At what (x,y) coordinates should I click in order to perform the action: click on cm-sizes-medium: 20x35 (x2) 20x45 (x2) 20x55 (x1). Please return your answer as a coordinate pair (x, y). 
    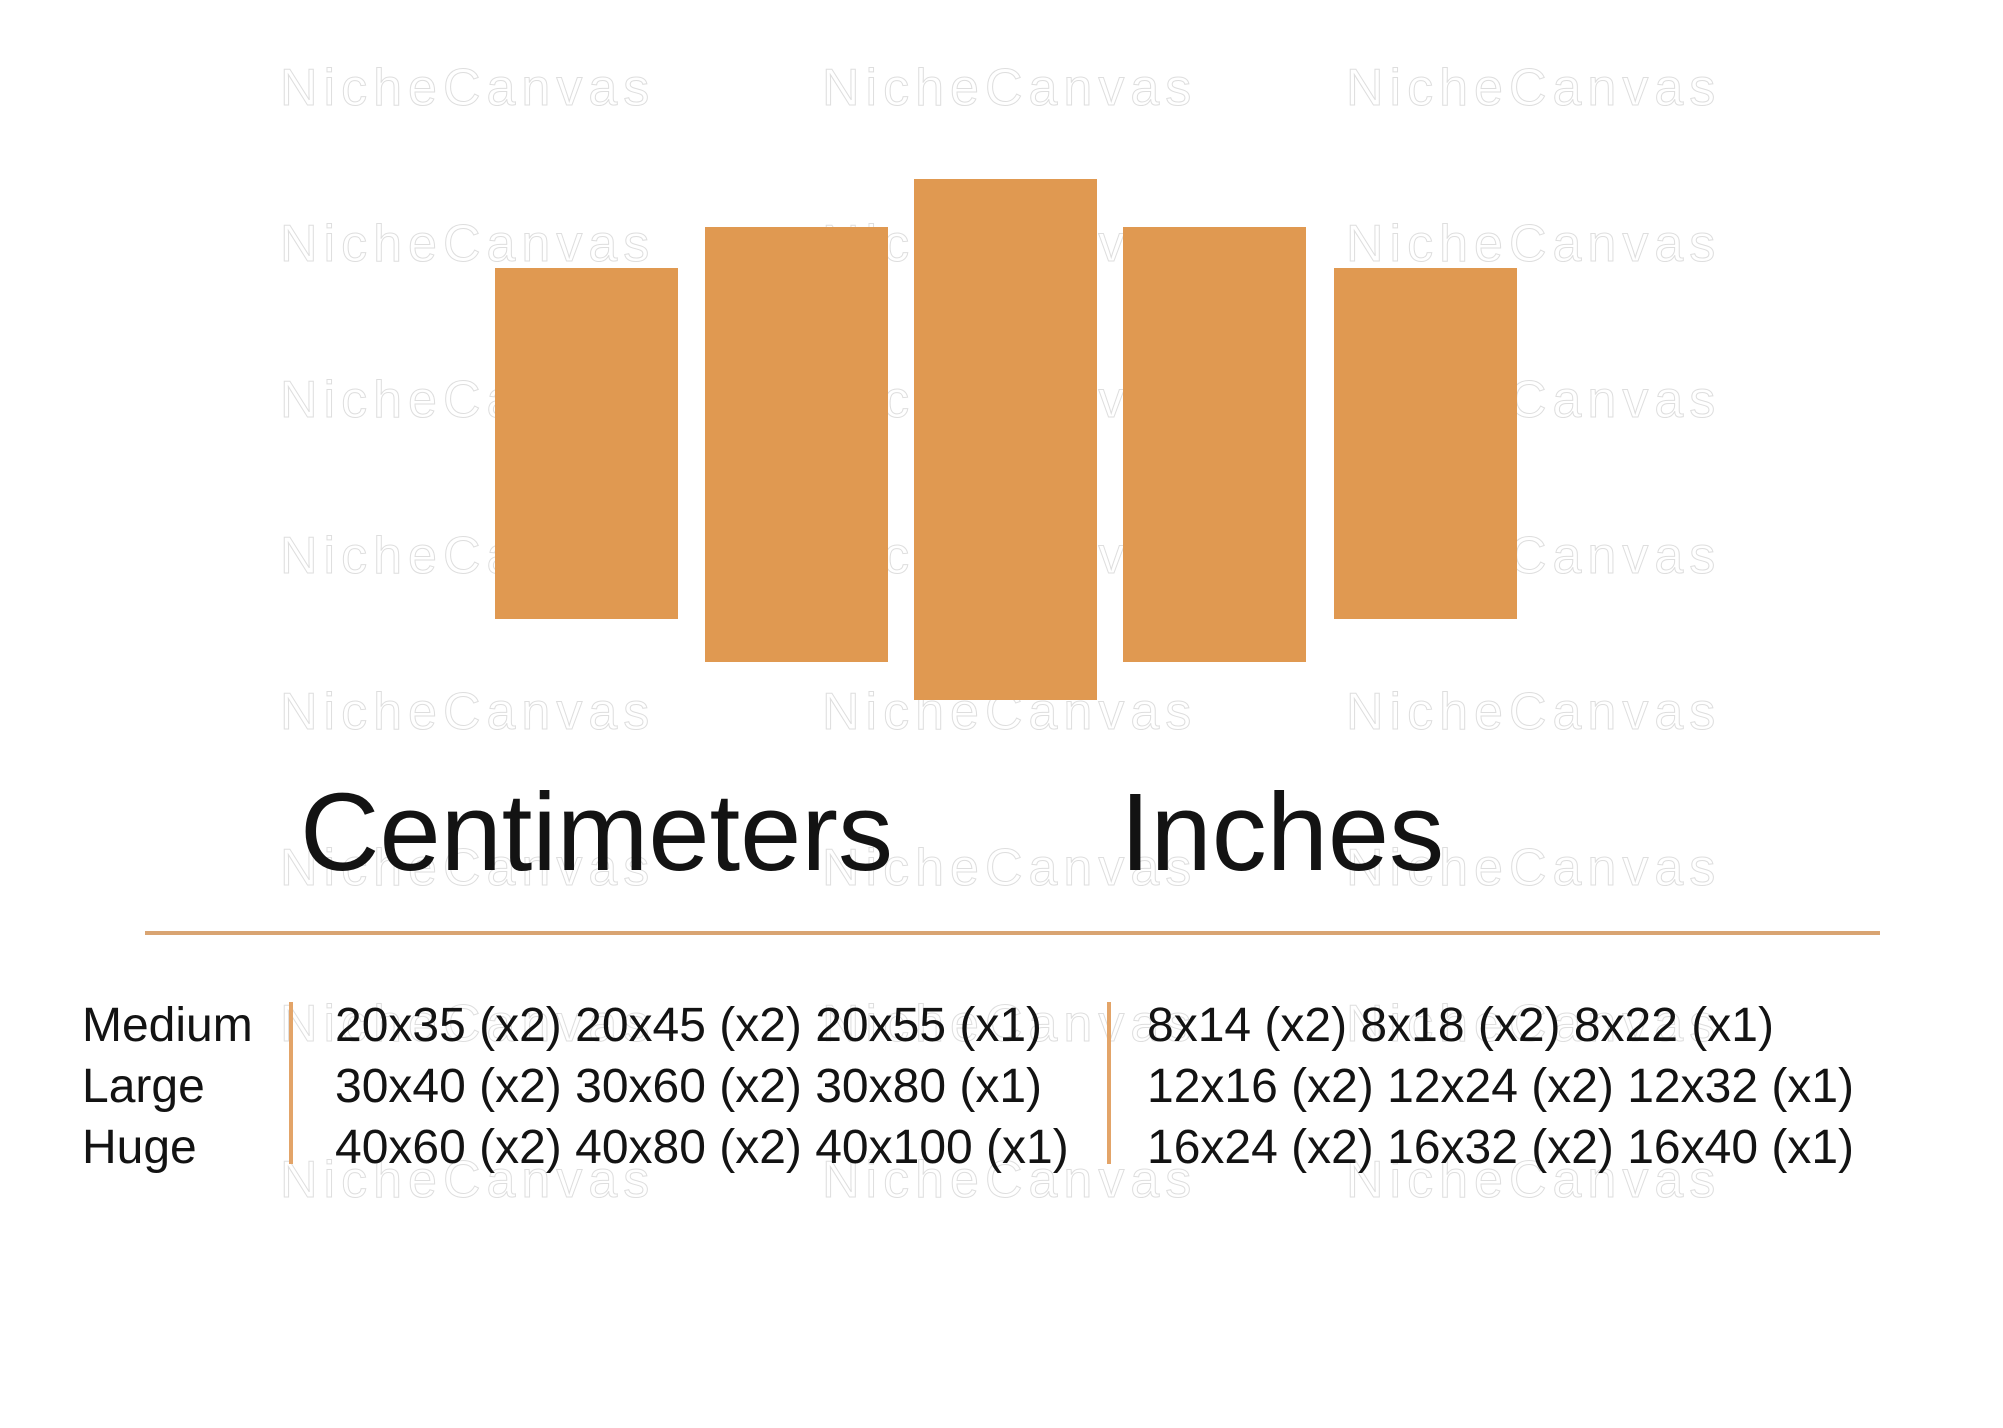
    Looking at the image, I should click on (689, 1025).